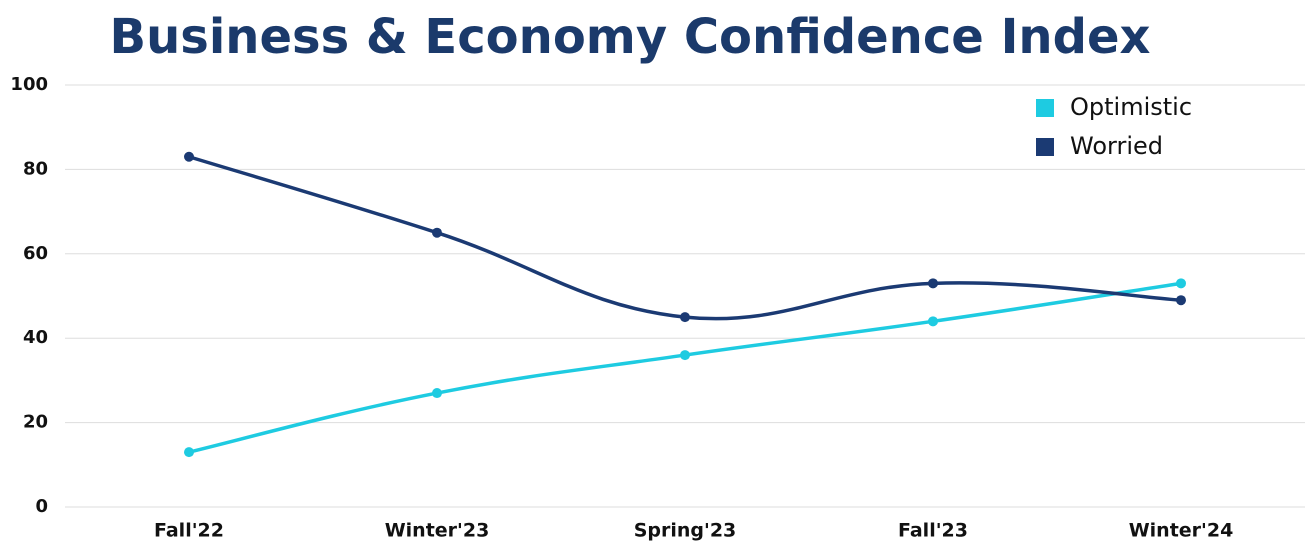 Image resolution: width=1307 pixels, height=545 pixels. Describe the element at coordinates (29, 84) in the screenshot. I see `y-tick-label: 100` at that location.